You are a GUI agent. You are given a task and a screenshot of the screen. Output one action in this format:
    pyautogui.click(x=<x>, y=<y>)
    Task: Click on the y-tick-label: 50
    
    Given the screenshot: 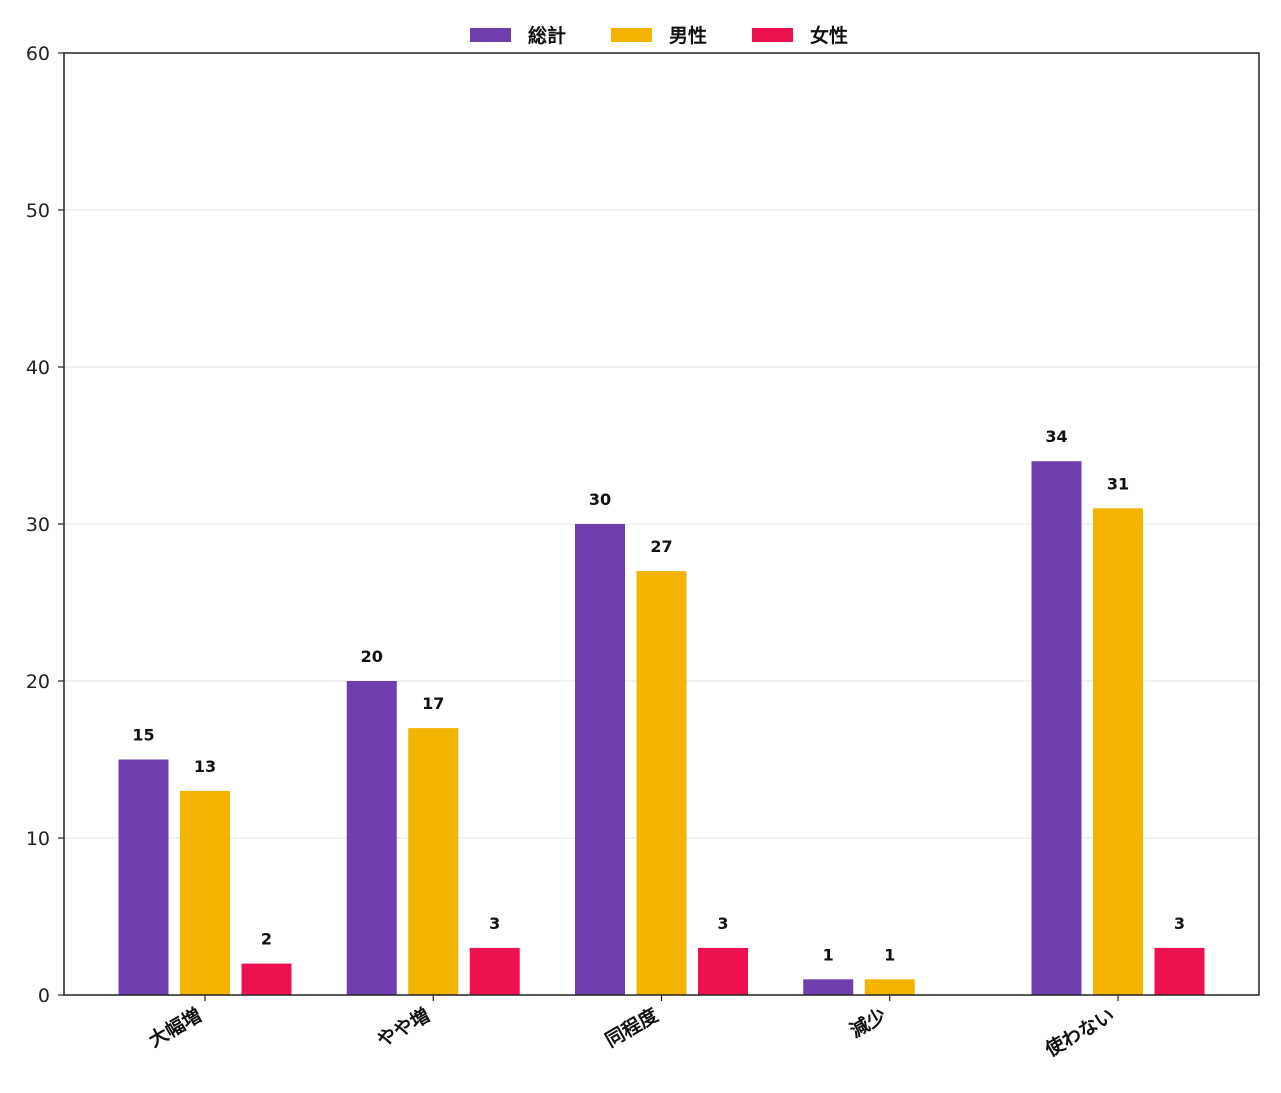 What is the action you would take?
    pyautogui.click(x=38, y=211)
    